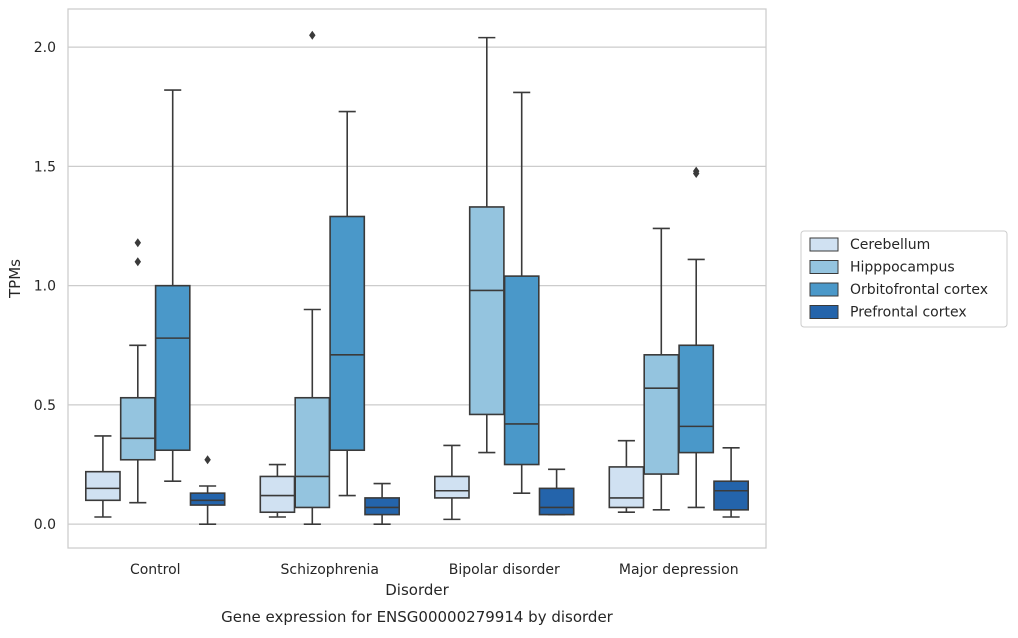 This screenshot has height=638, width=1018. What do you see at coordinates (45, 167) in the screenshot?
I see `y-tick-label: 1.5` at bounding box center [45, 167].